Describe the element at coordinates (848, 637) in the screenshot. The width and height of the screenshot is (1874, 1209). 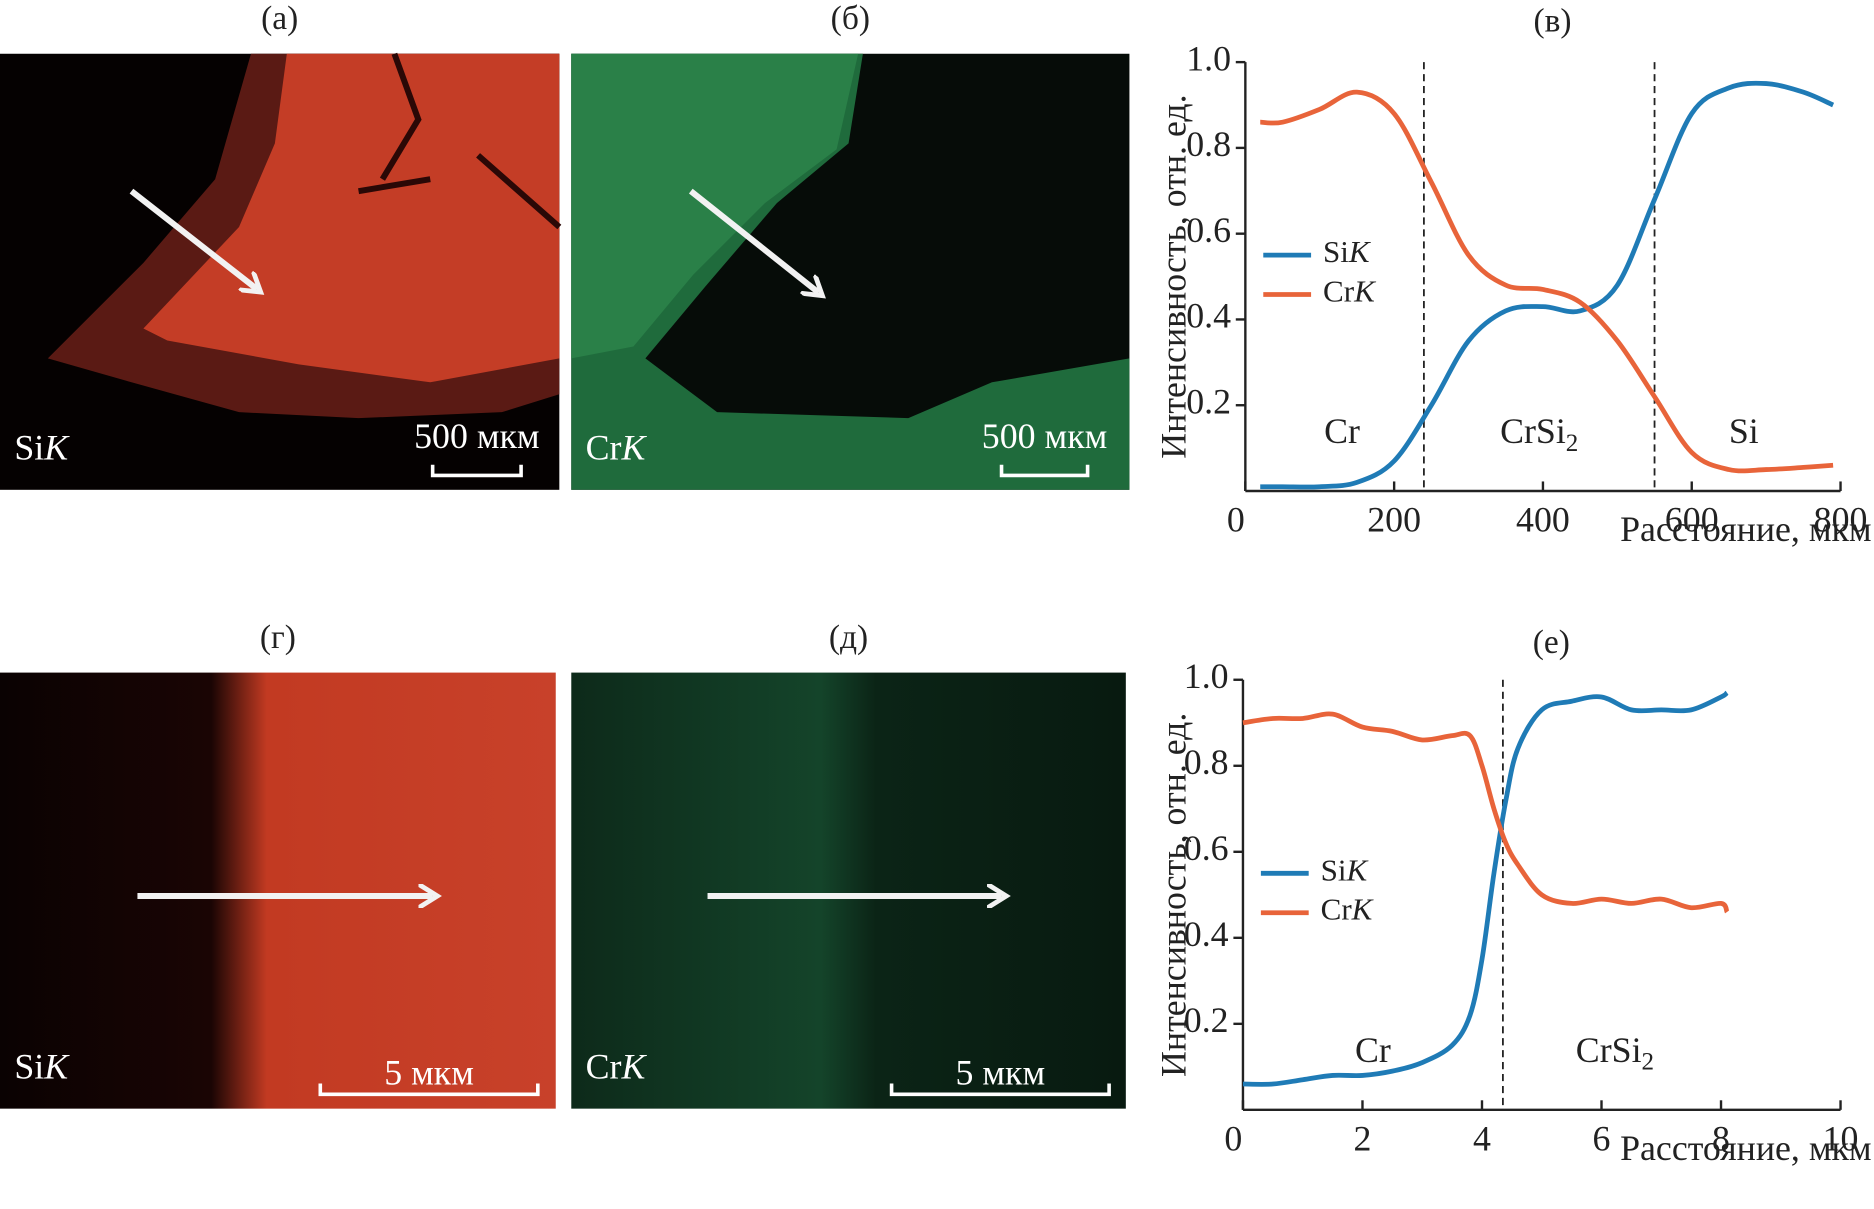
I see `panel-label: (д)` at that location.